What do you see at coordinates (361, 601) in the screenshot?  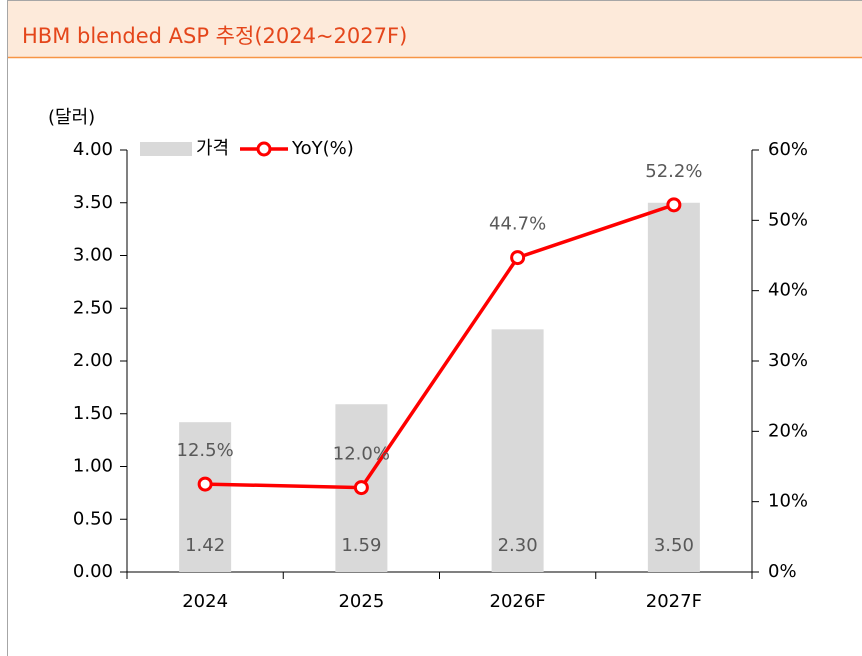 I see `x-tick-label: 2025` at bounding box center [361, 601].